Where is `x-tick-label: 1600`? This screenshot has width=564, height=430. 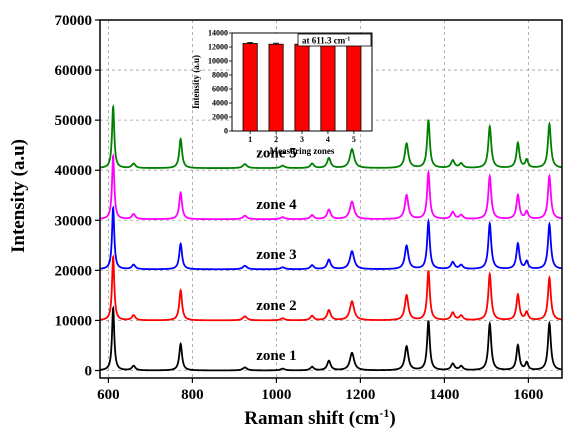
x-tick-label: 1600 is located at coordinates (528, 395).